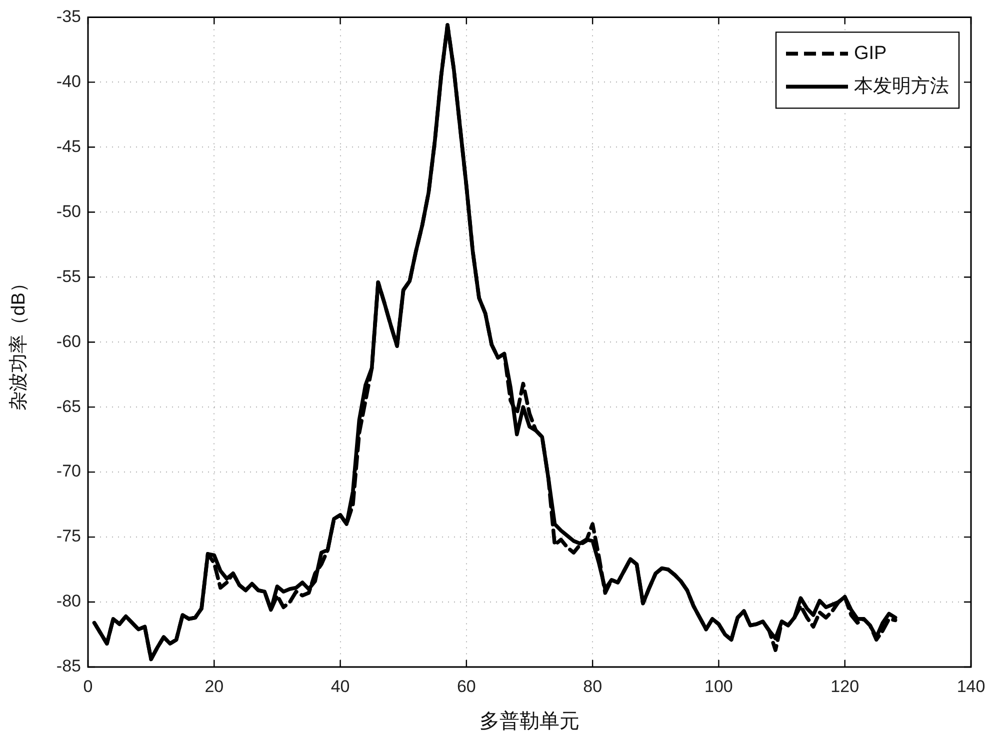  I want to click on x-tick-label: 40, so click(340, 686).